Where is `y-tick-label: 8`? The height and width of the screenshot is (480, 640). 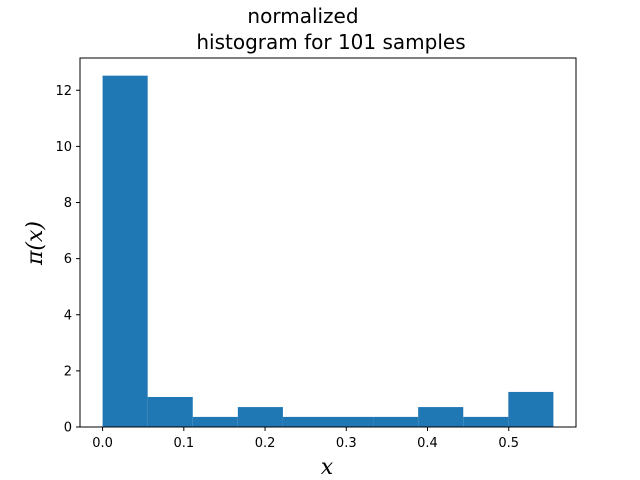 y-tick-label: 8 is located at coordinates (68, 203).